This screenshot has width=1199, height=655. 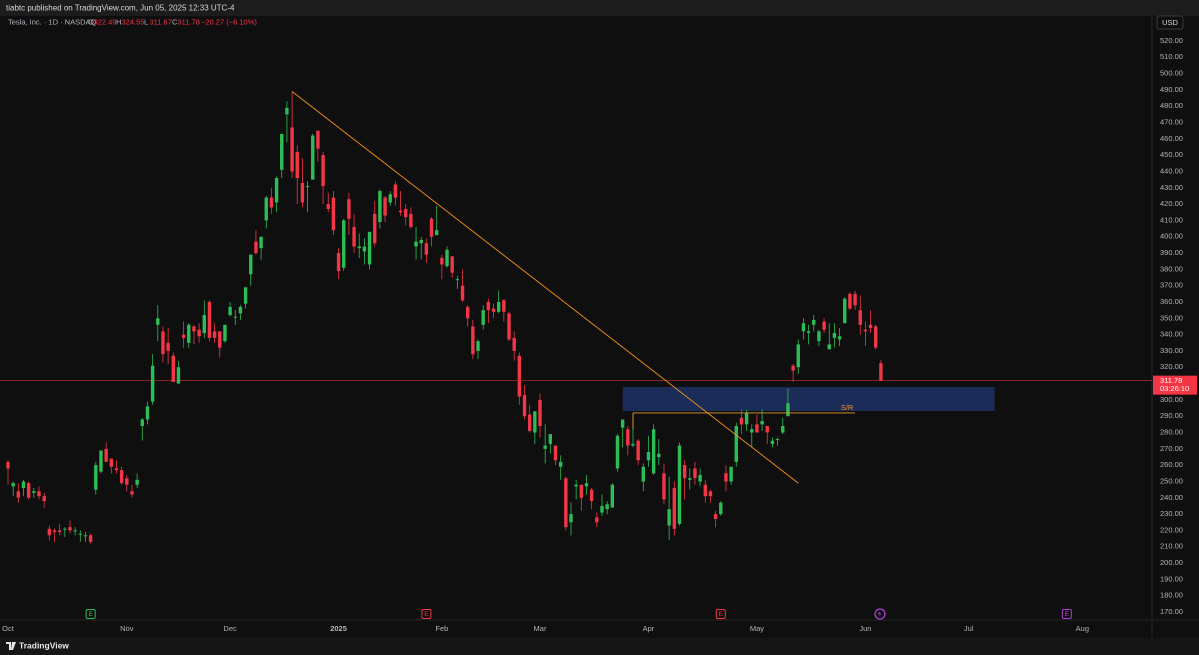 I want to click on x-tick-label: Apr, so click(x=649, y=628).